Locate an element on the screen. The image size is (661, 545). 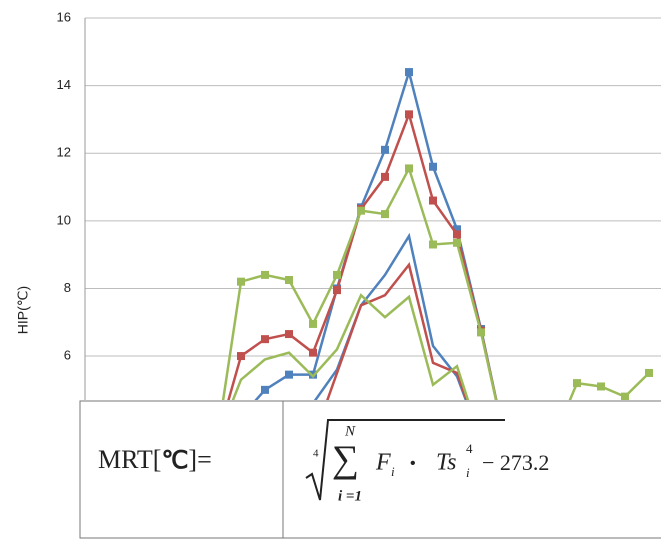
y-axis-label: HIP(℃) is located at coordinates (23, 310).